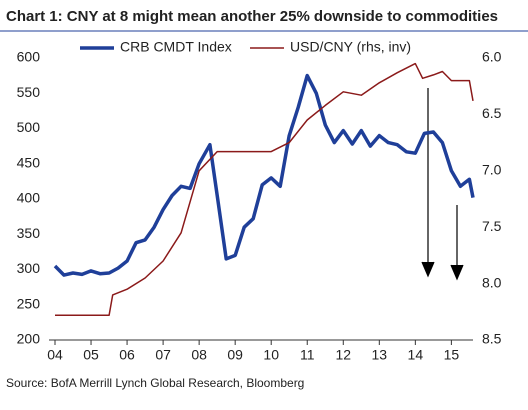 This screenshot has width=528, height=410. Describe the element at coordinates (442, 184) in the screenshot. I see `arrows` at that location.